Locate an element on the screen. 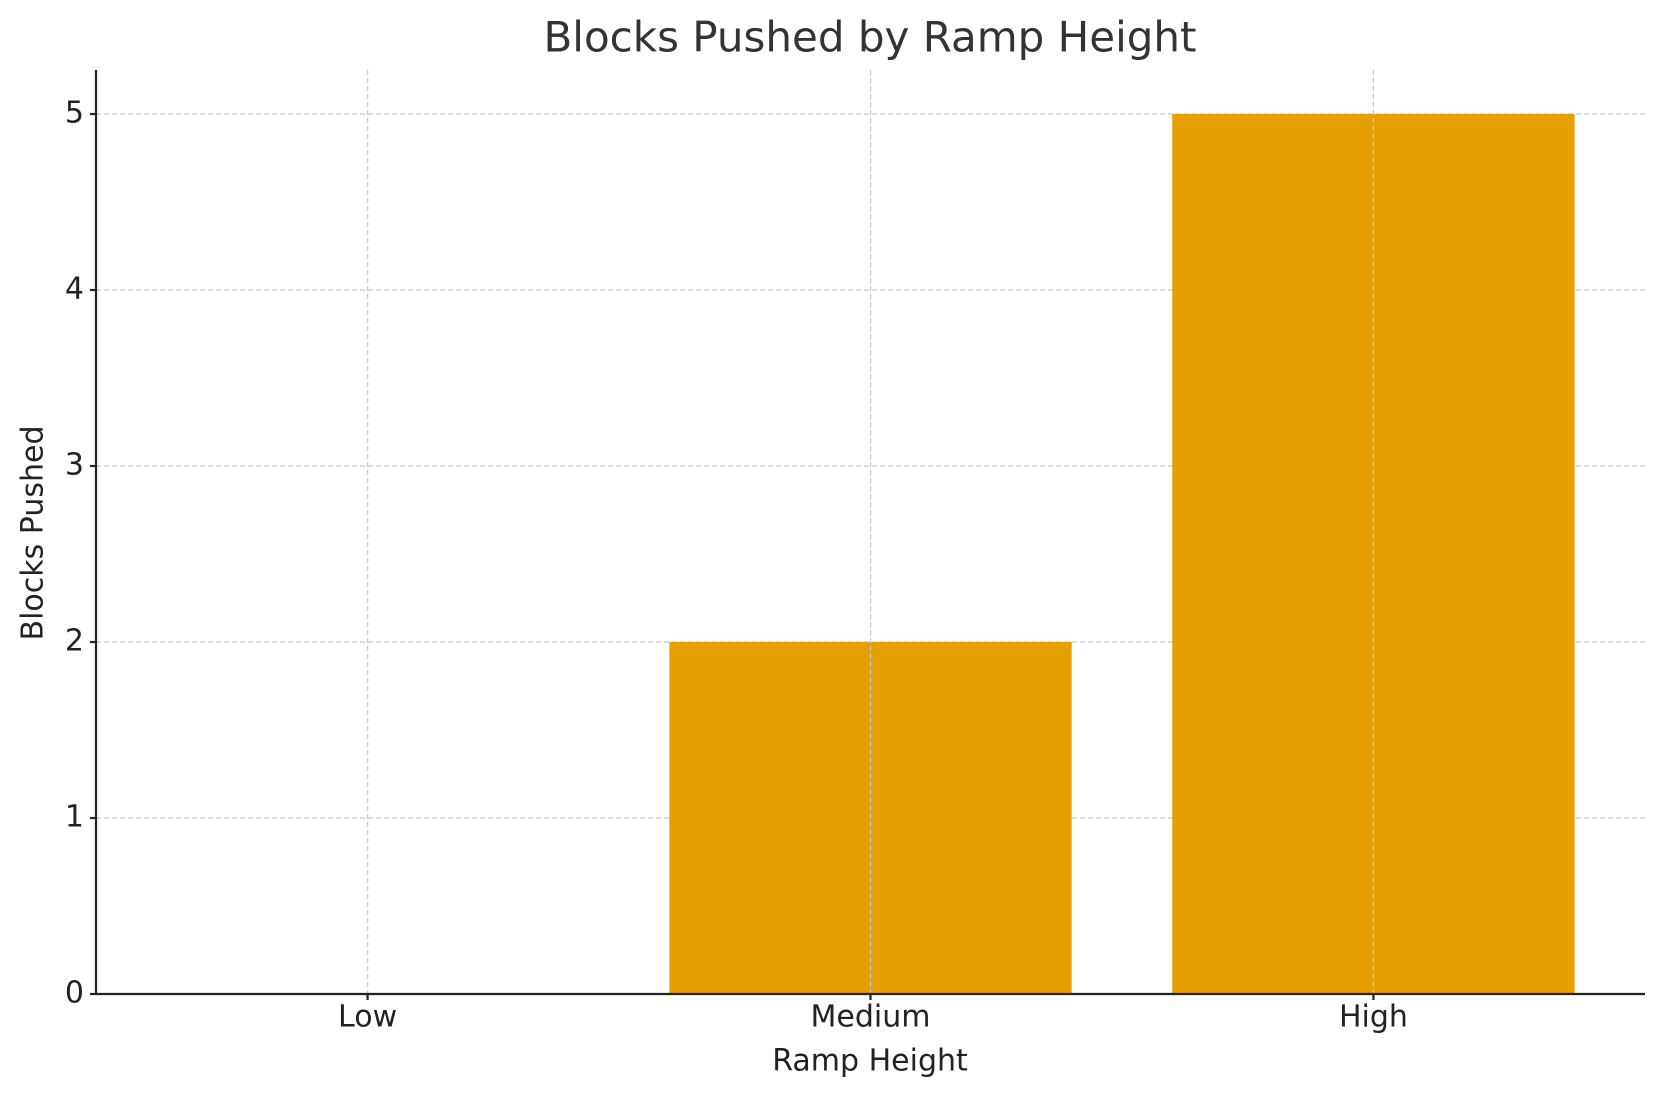 This screenshot has width=1665, height=1101. y-tick-label: 3 is located at coordinates (74, 465).